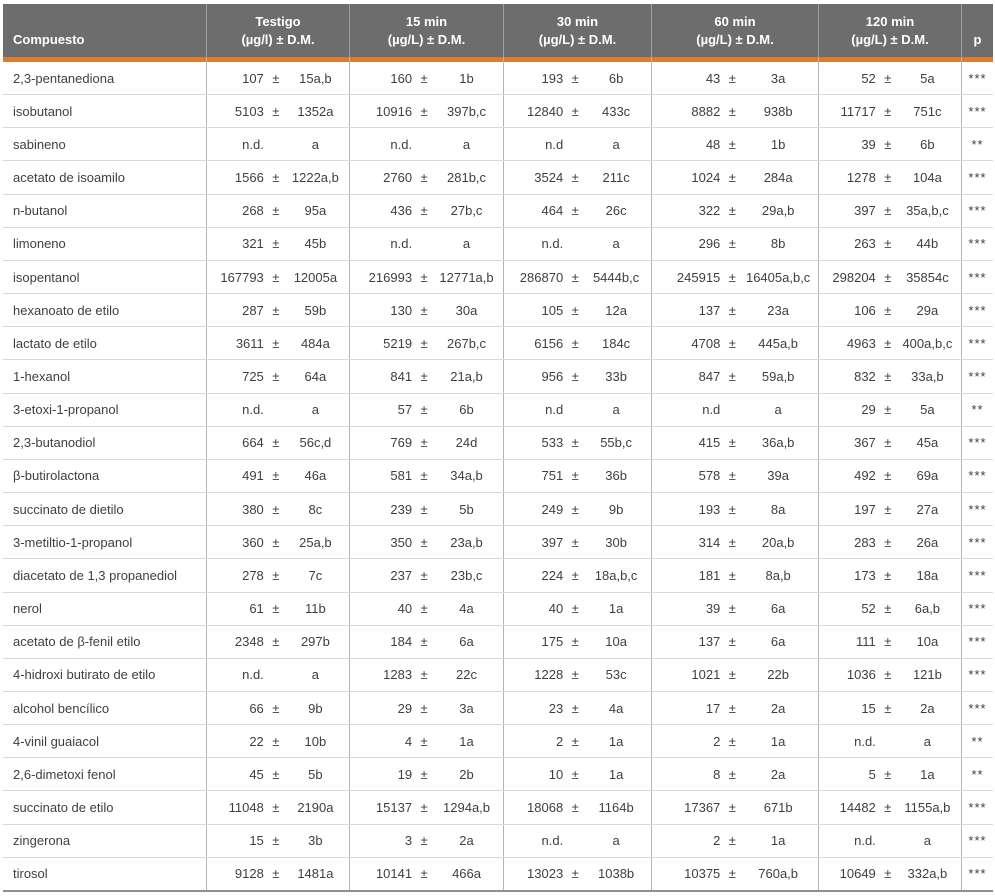 The image size is (995, 896). I want to click on value: 57, so click(405, 410).